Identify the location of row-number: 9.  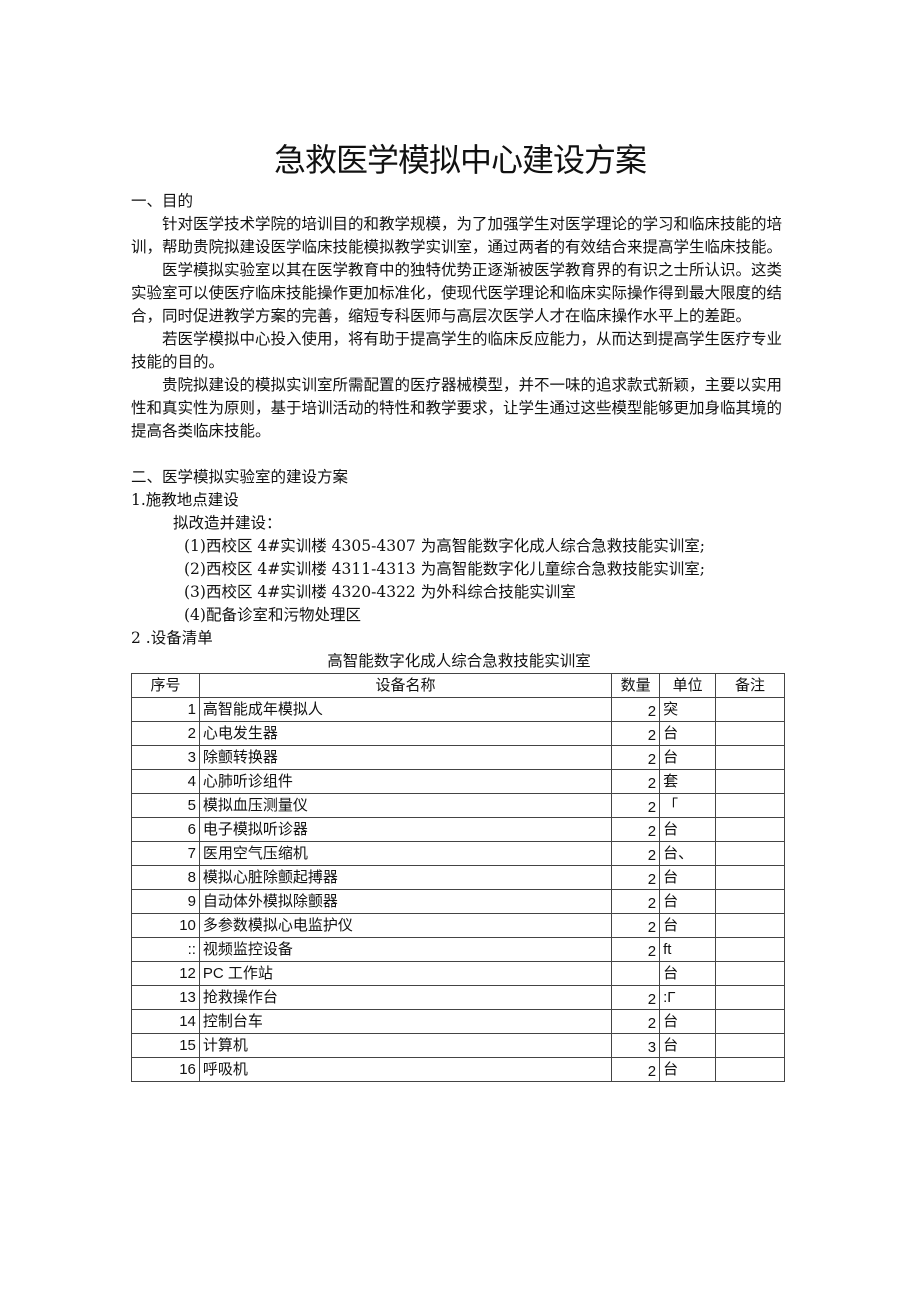
(165, 901).